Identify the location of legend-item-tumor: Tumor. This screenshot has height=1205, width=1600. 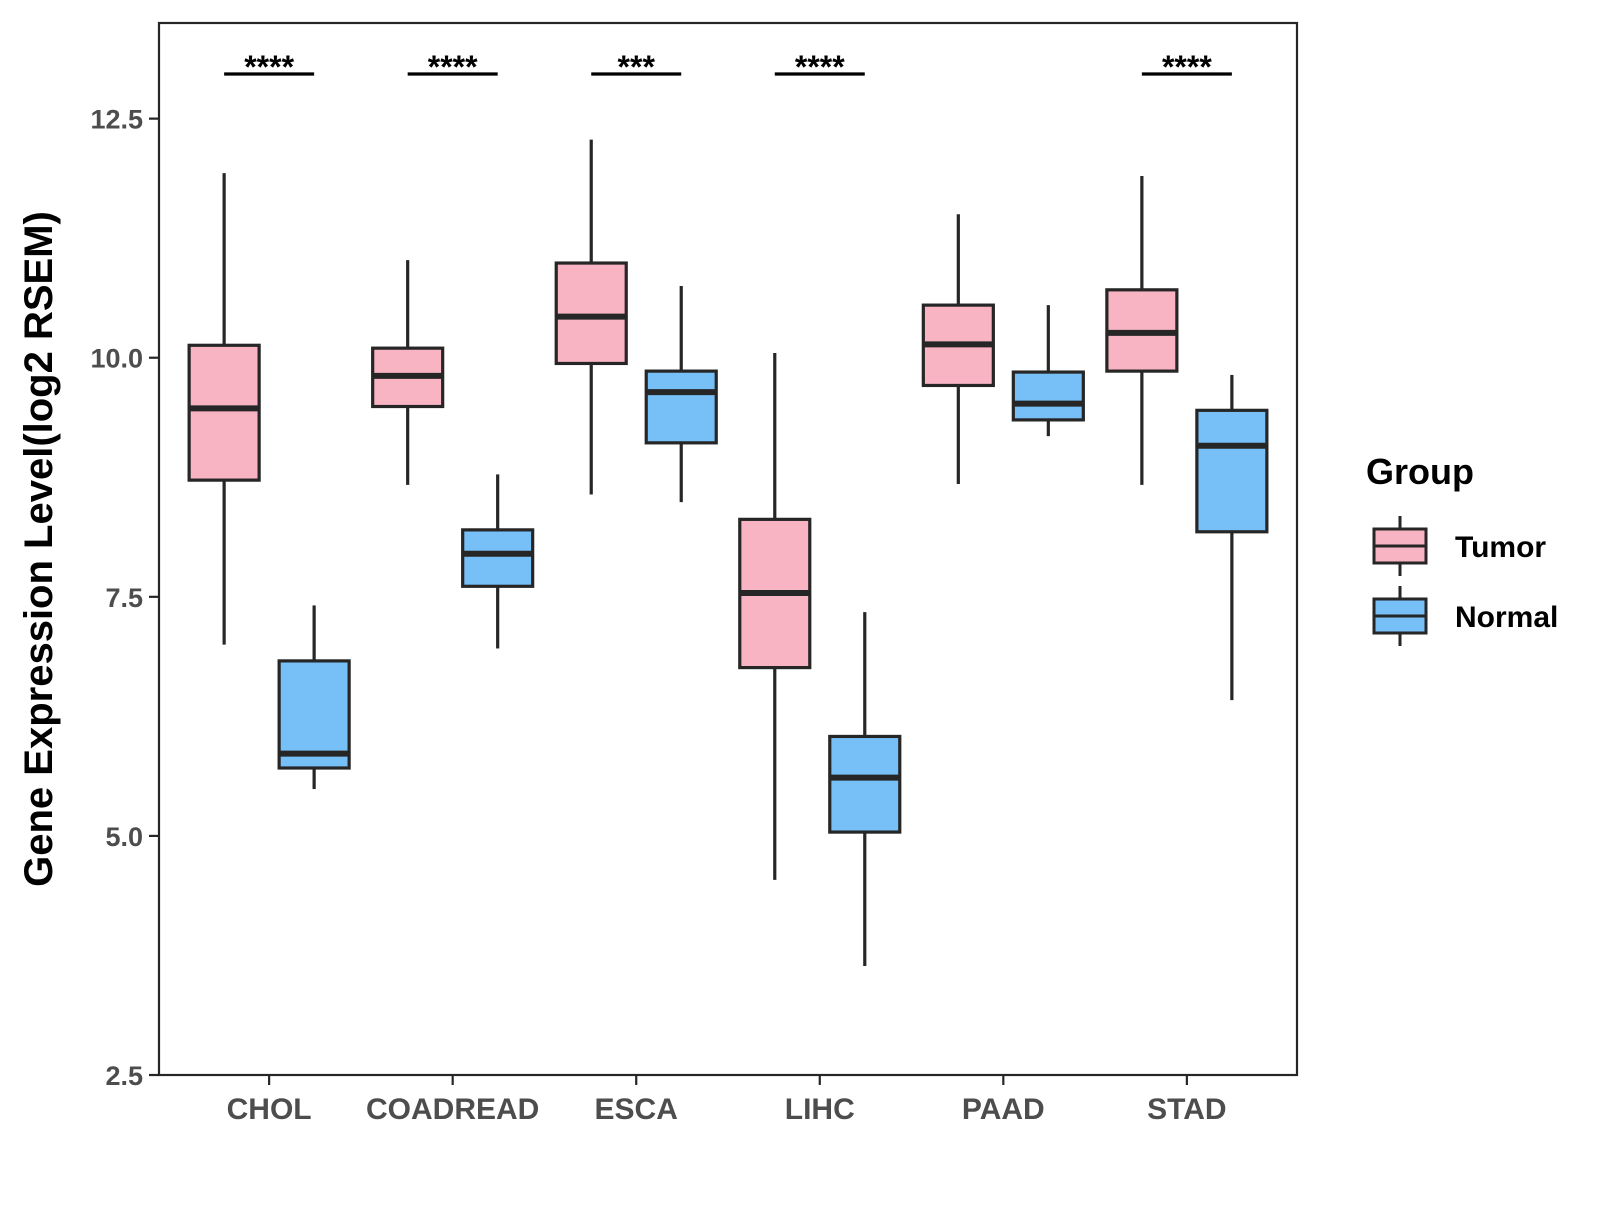
(1459, 546).